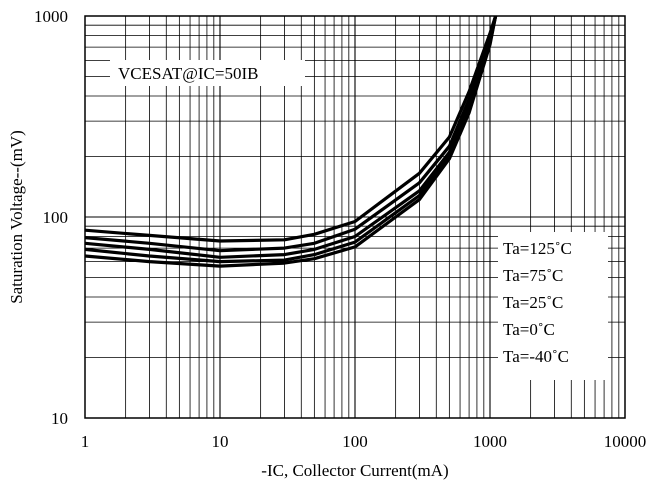 The image size is (664, 488). Describe the element at coordinates (85, 441) in the screenshot. I see `x-tick-label: 1` at that location.